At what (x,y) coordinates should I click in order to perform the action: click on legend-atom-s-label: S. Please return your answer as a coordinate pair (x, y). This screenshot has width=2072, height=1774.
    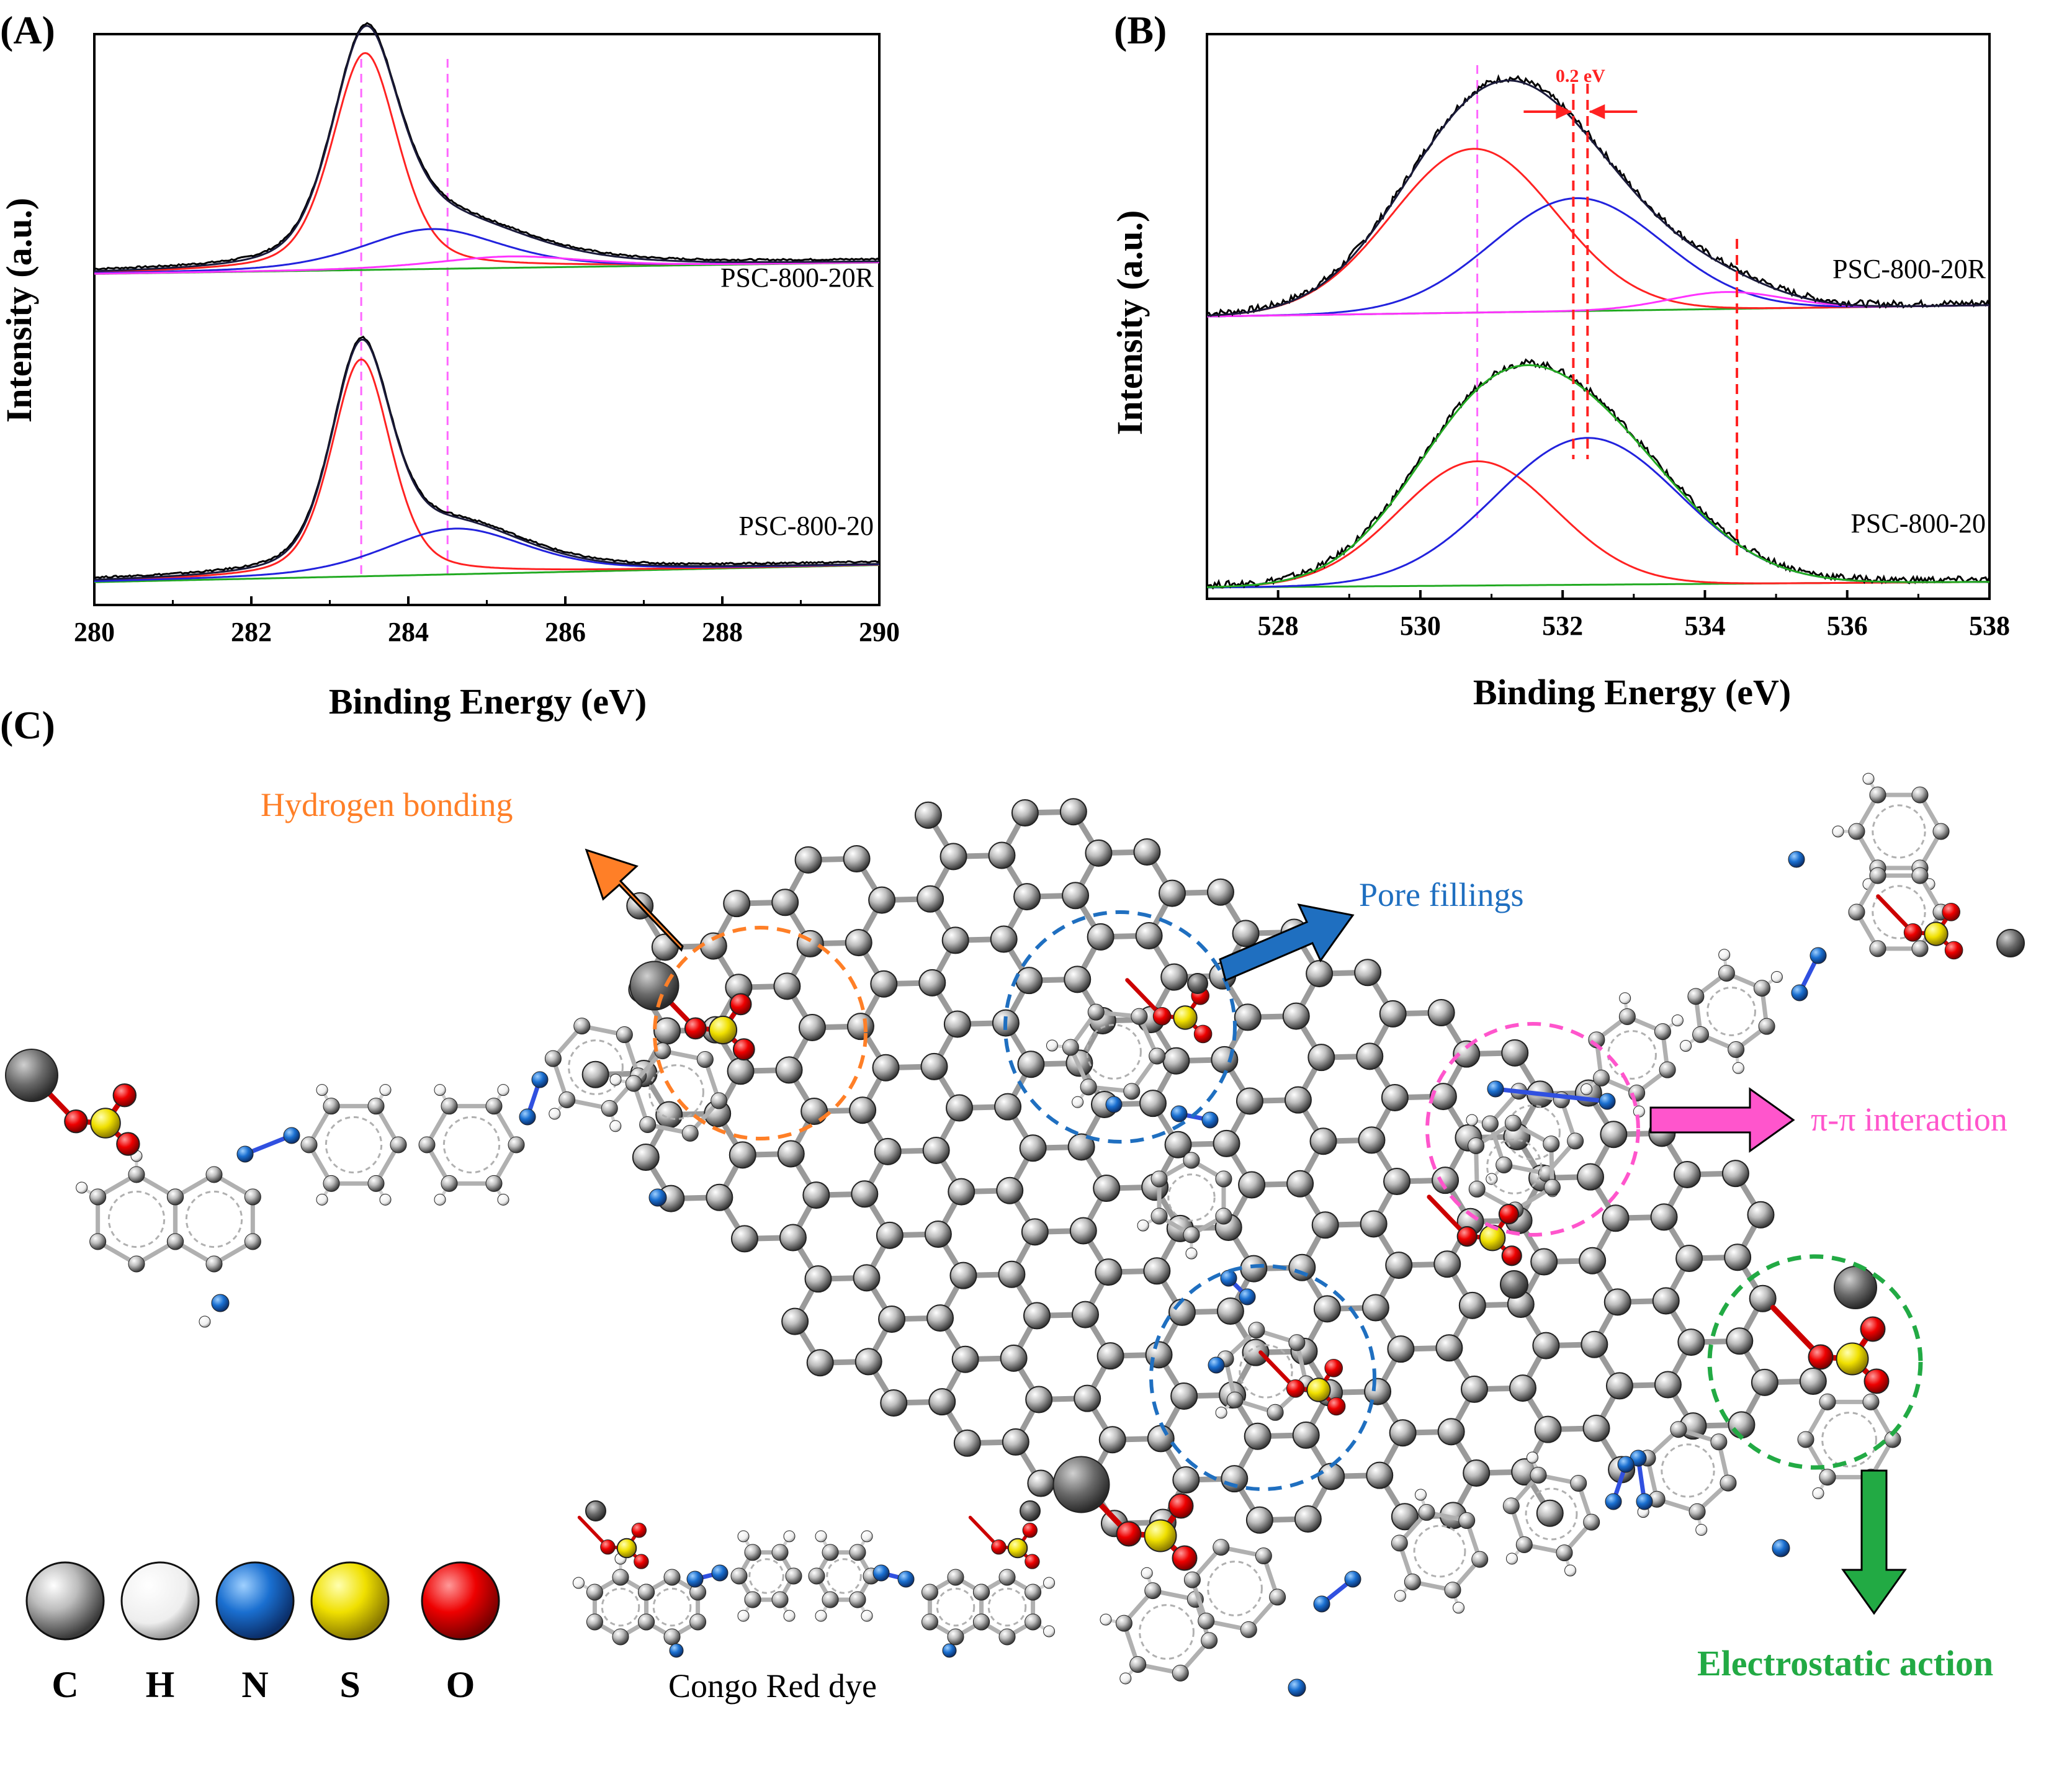
    Looking at the image, I should click on (349, 1684).